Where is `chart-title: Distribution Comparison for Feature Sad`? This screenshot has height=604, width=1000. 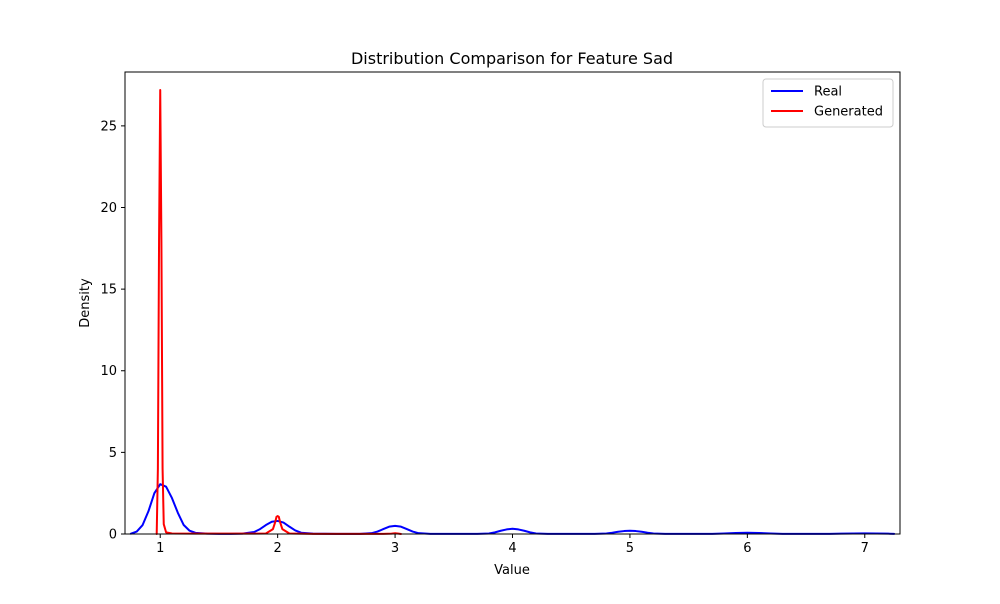
chart-title: Distribution Comparison for Feature Sad is located at coordinates (512, 58).